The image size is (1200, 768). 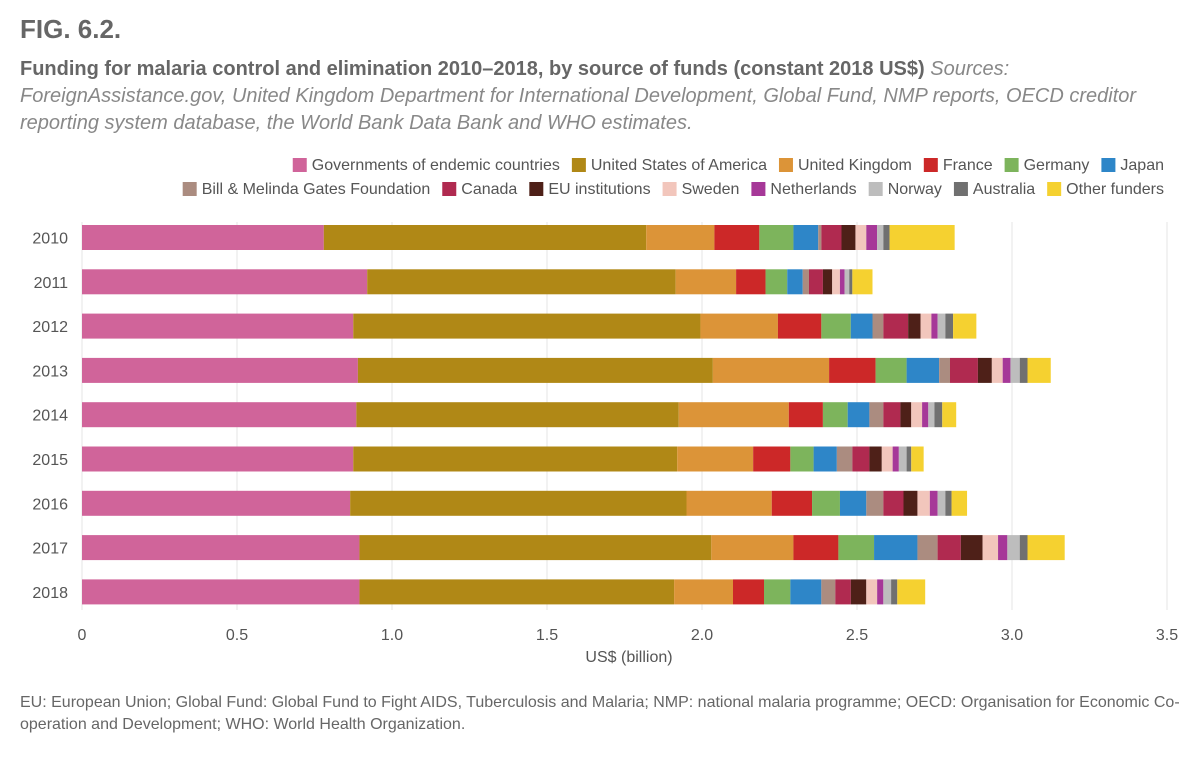 I want to click on bar-2014-norway, so click(x=931, y=415).